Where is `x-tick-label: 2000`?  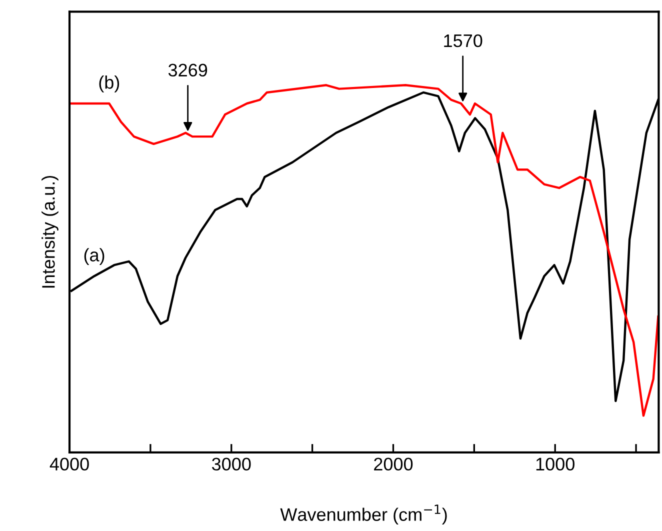 x-tick-label: 2000 is located at coordinates (393, 464).